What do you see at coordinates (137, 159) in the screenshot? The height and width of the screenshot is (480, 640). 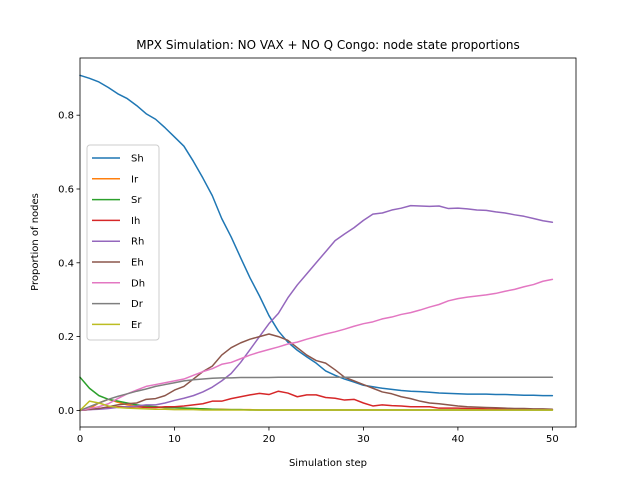 I see `legend-label-sh: Sh` at bounding box center [137, 159].